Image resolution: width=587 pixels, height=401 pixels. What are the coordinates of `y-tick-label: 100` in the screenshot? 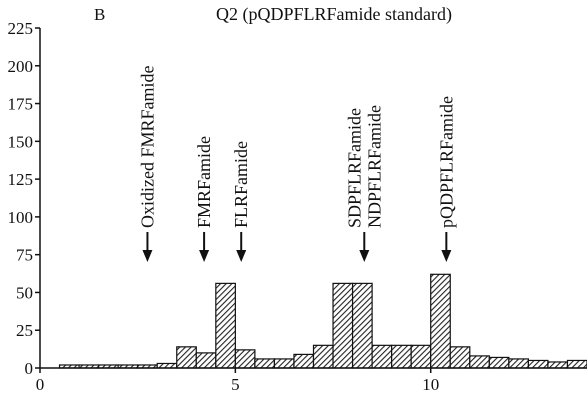 It's located at (21, 217).